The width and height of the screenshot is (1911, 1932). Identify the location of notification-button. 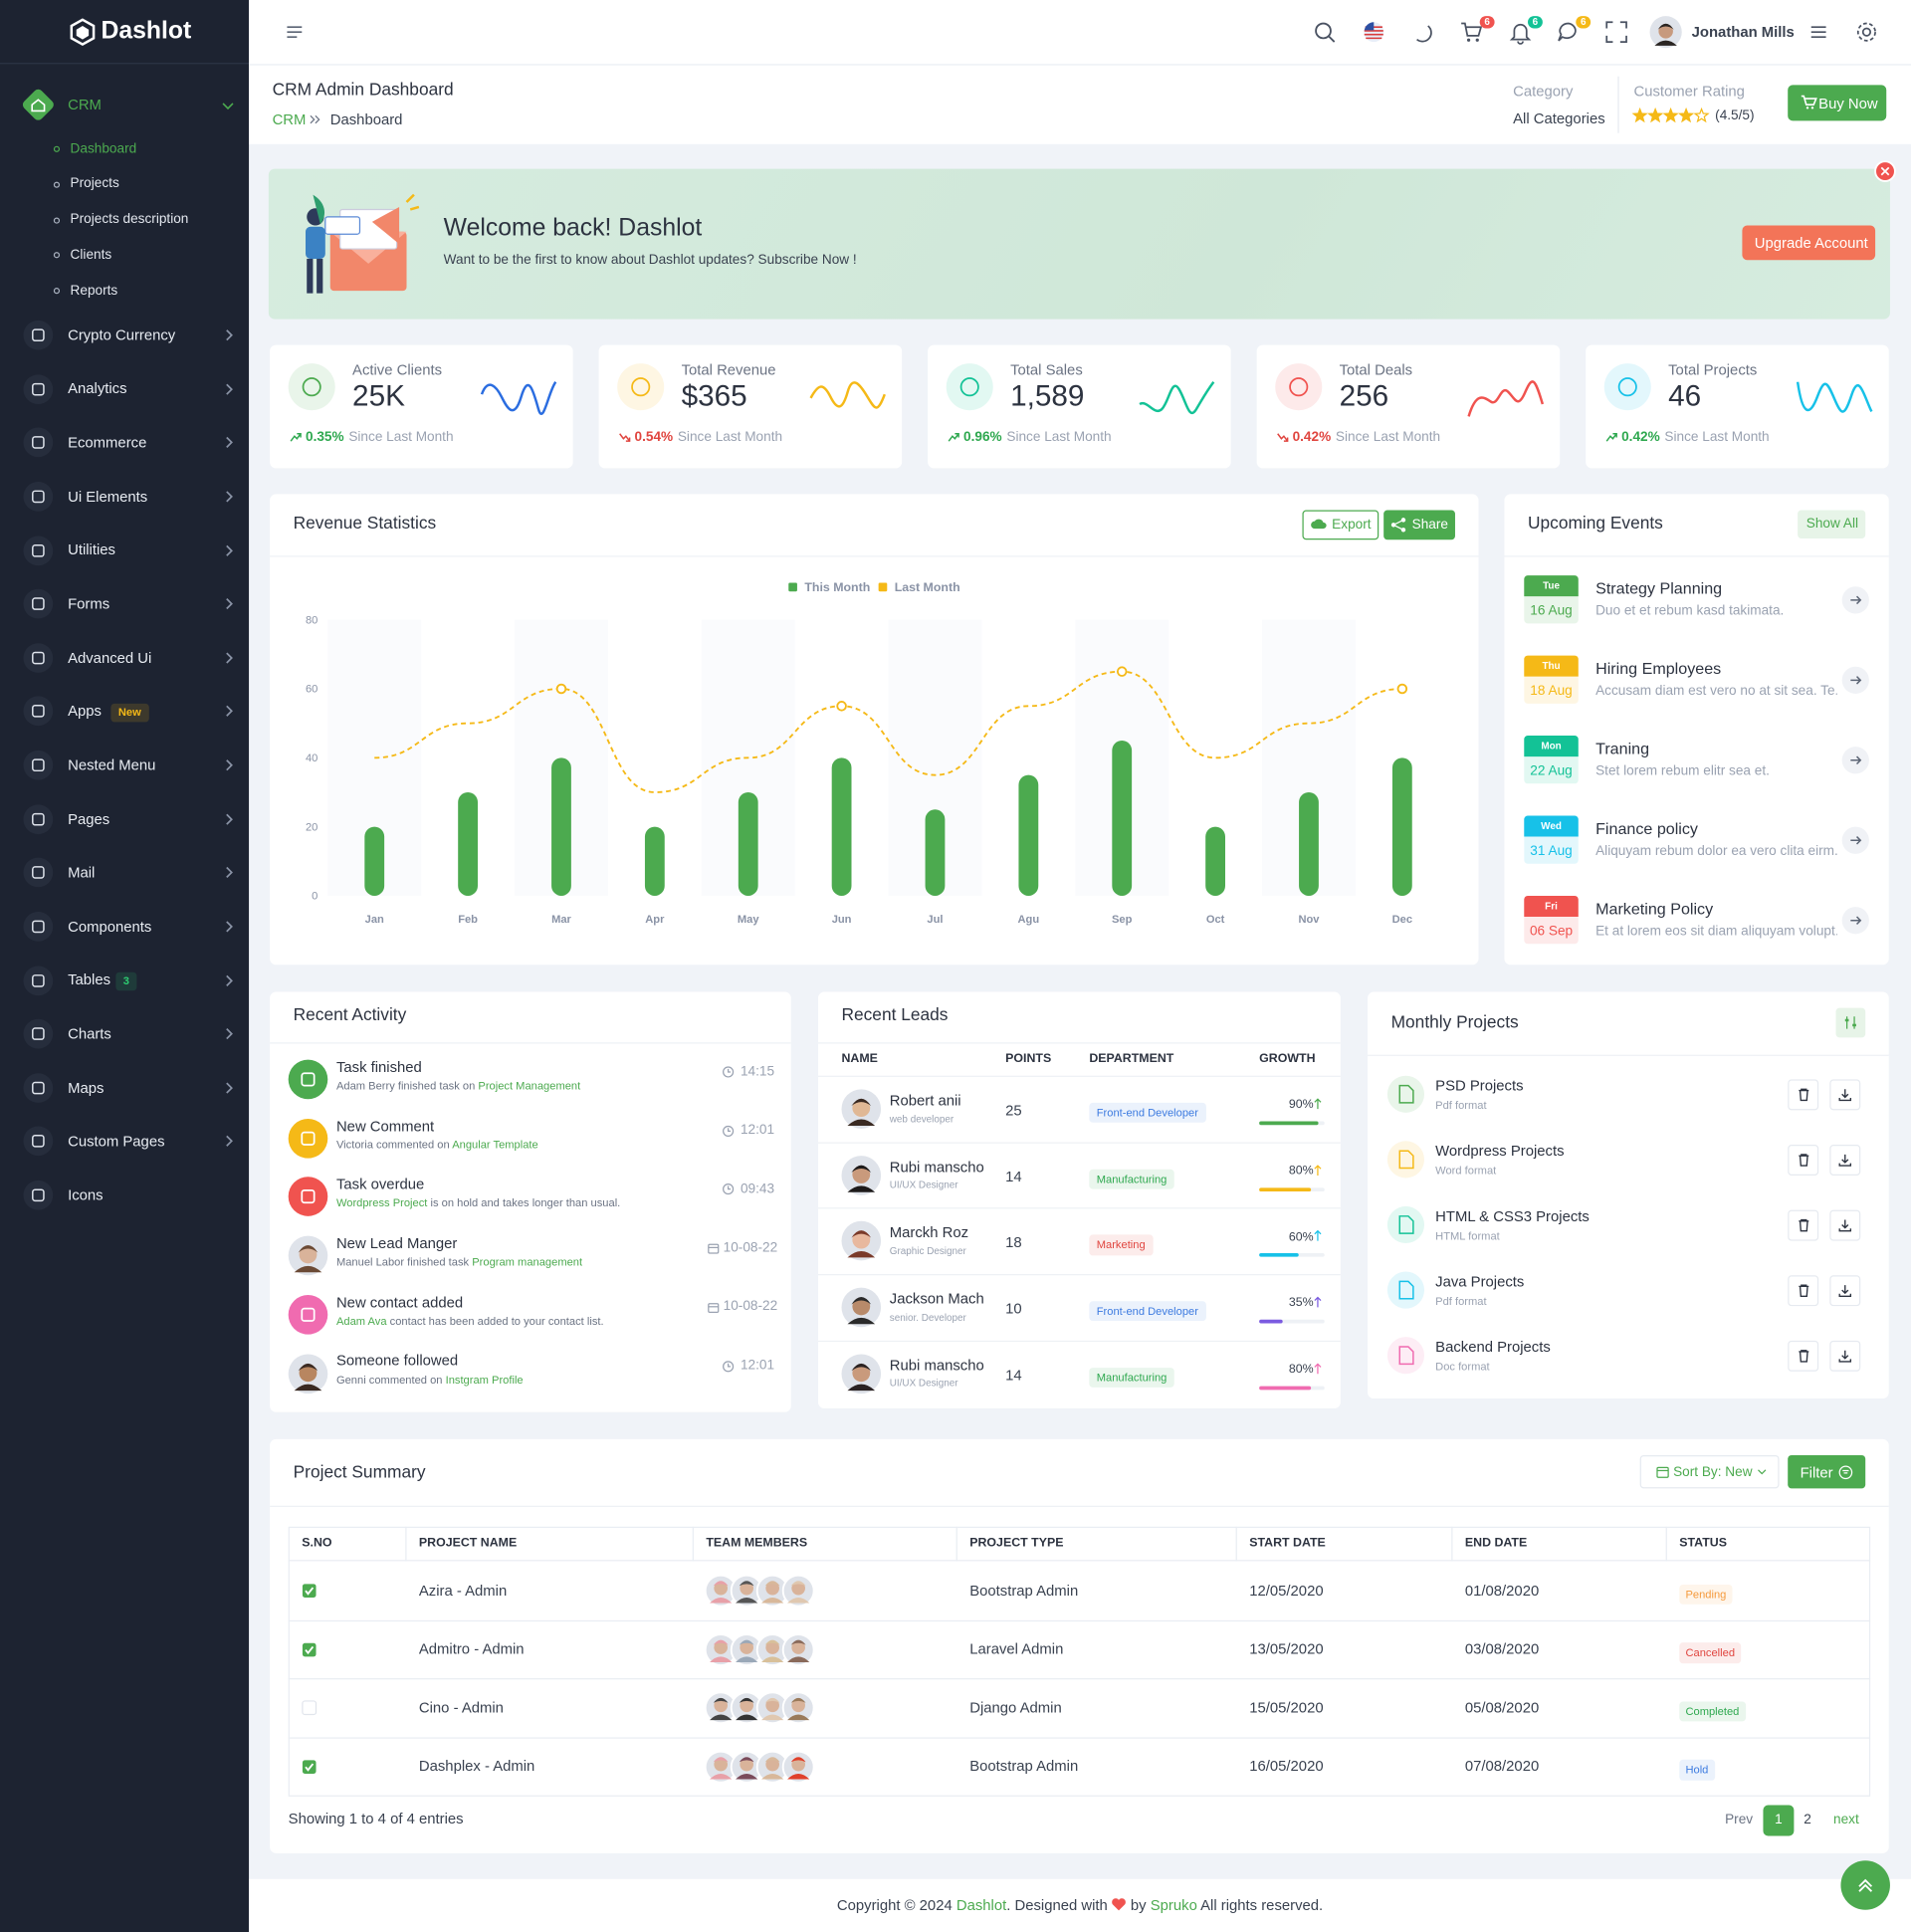
(1520, 33).